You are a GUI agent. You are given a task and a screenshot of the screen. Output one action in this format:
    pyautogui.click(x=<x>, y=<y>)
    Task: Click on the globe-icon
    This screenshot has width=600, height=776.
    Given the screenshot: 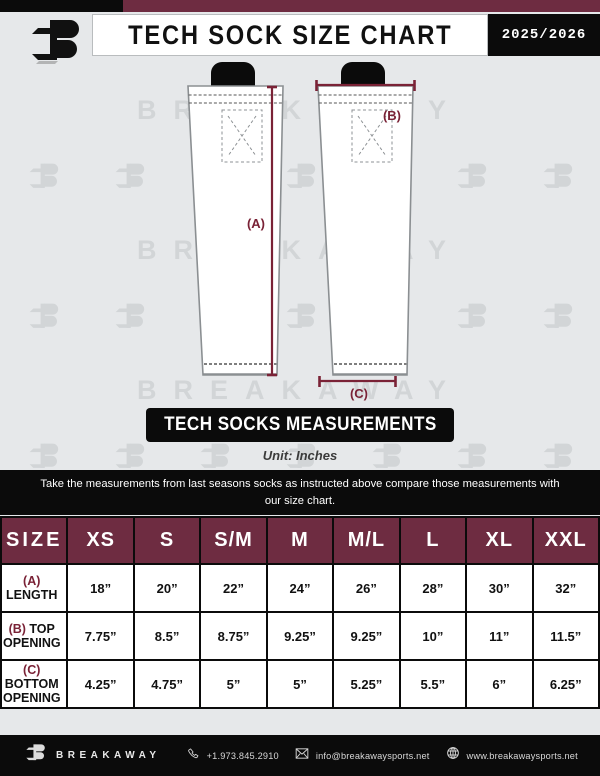 What is the action you would take?
    pyautogui.click(x=453, y=755)
    